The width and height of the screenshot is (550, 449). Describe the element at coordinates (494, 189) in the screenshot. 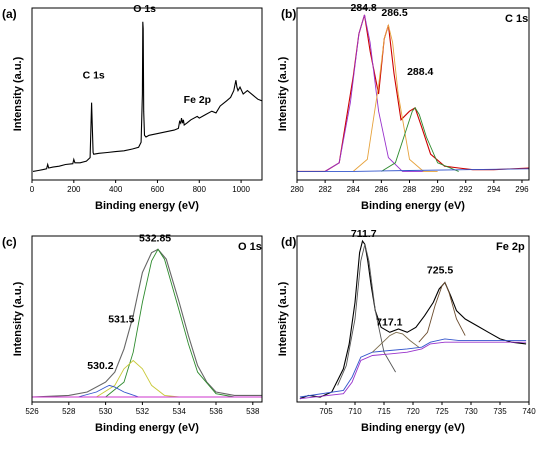

I see `x-tick-label: 294` at that location.